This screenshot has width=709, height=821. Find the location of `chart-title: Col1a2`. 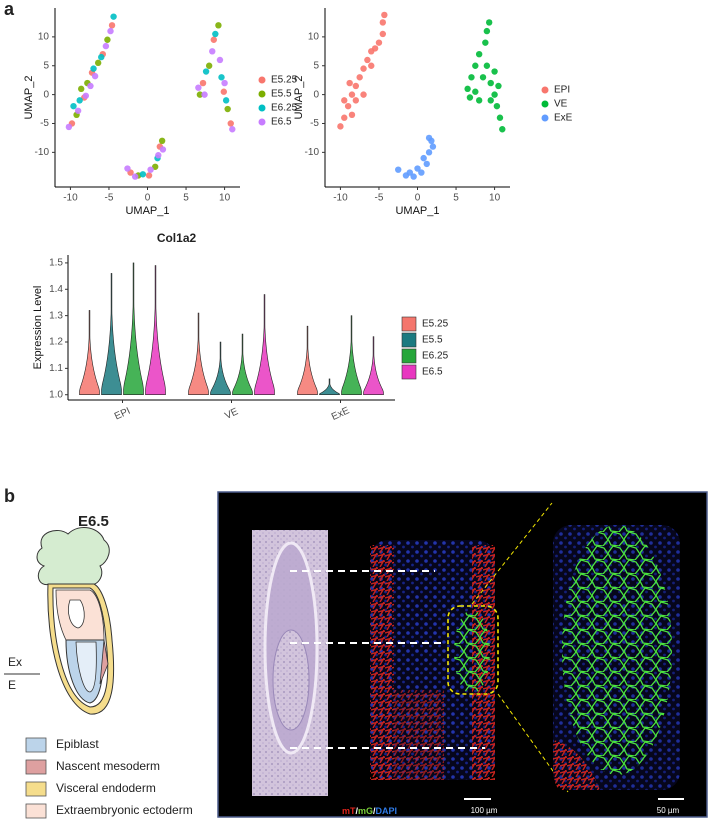

chart-title: Col1a2 is located at coordinates (177, 238).